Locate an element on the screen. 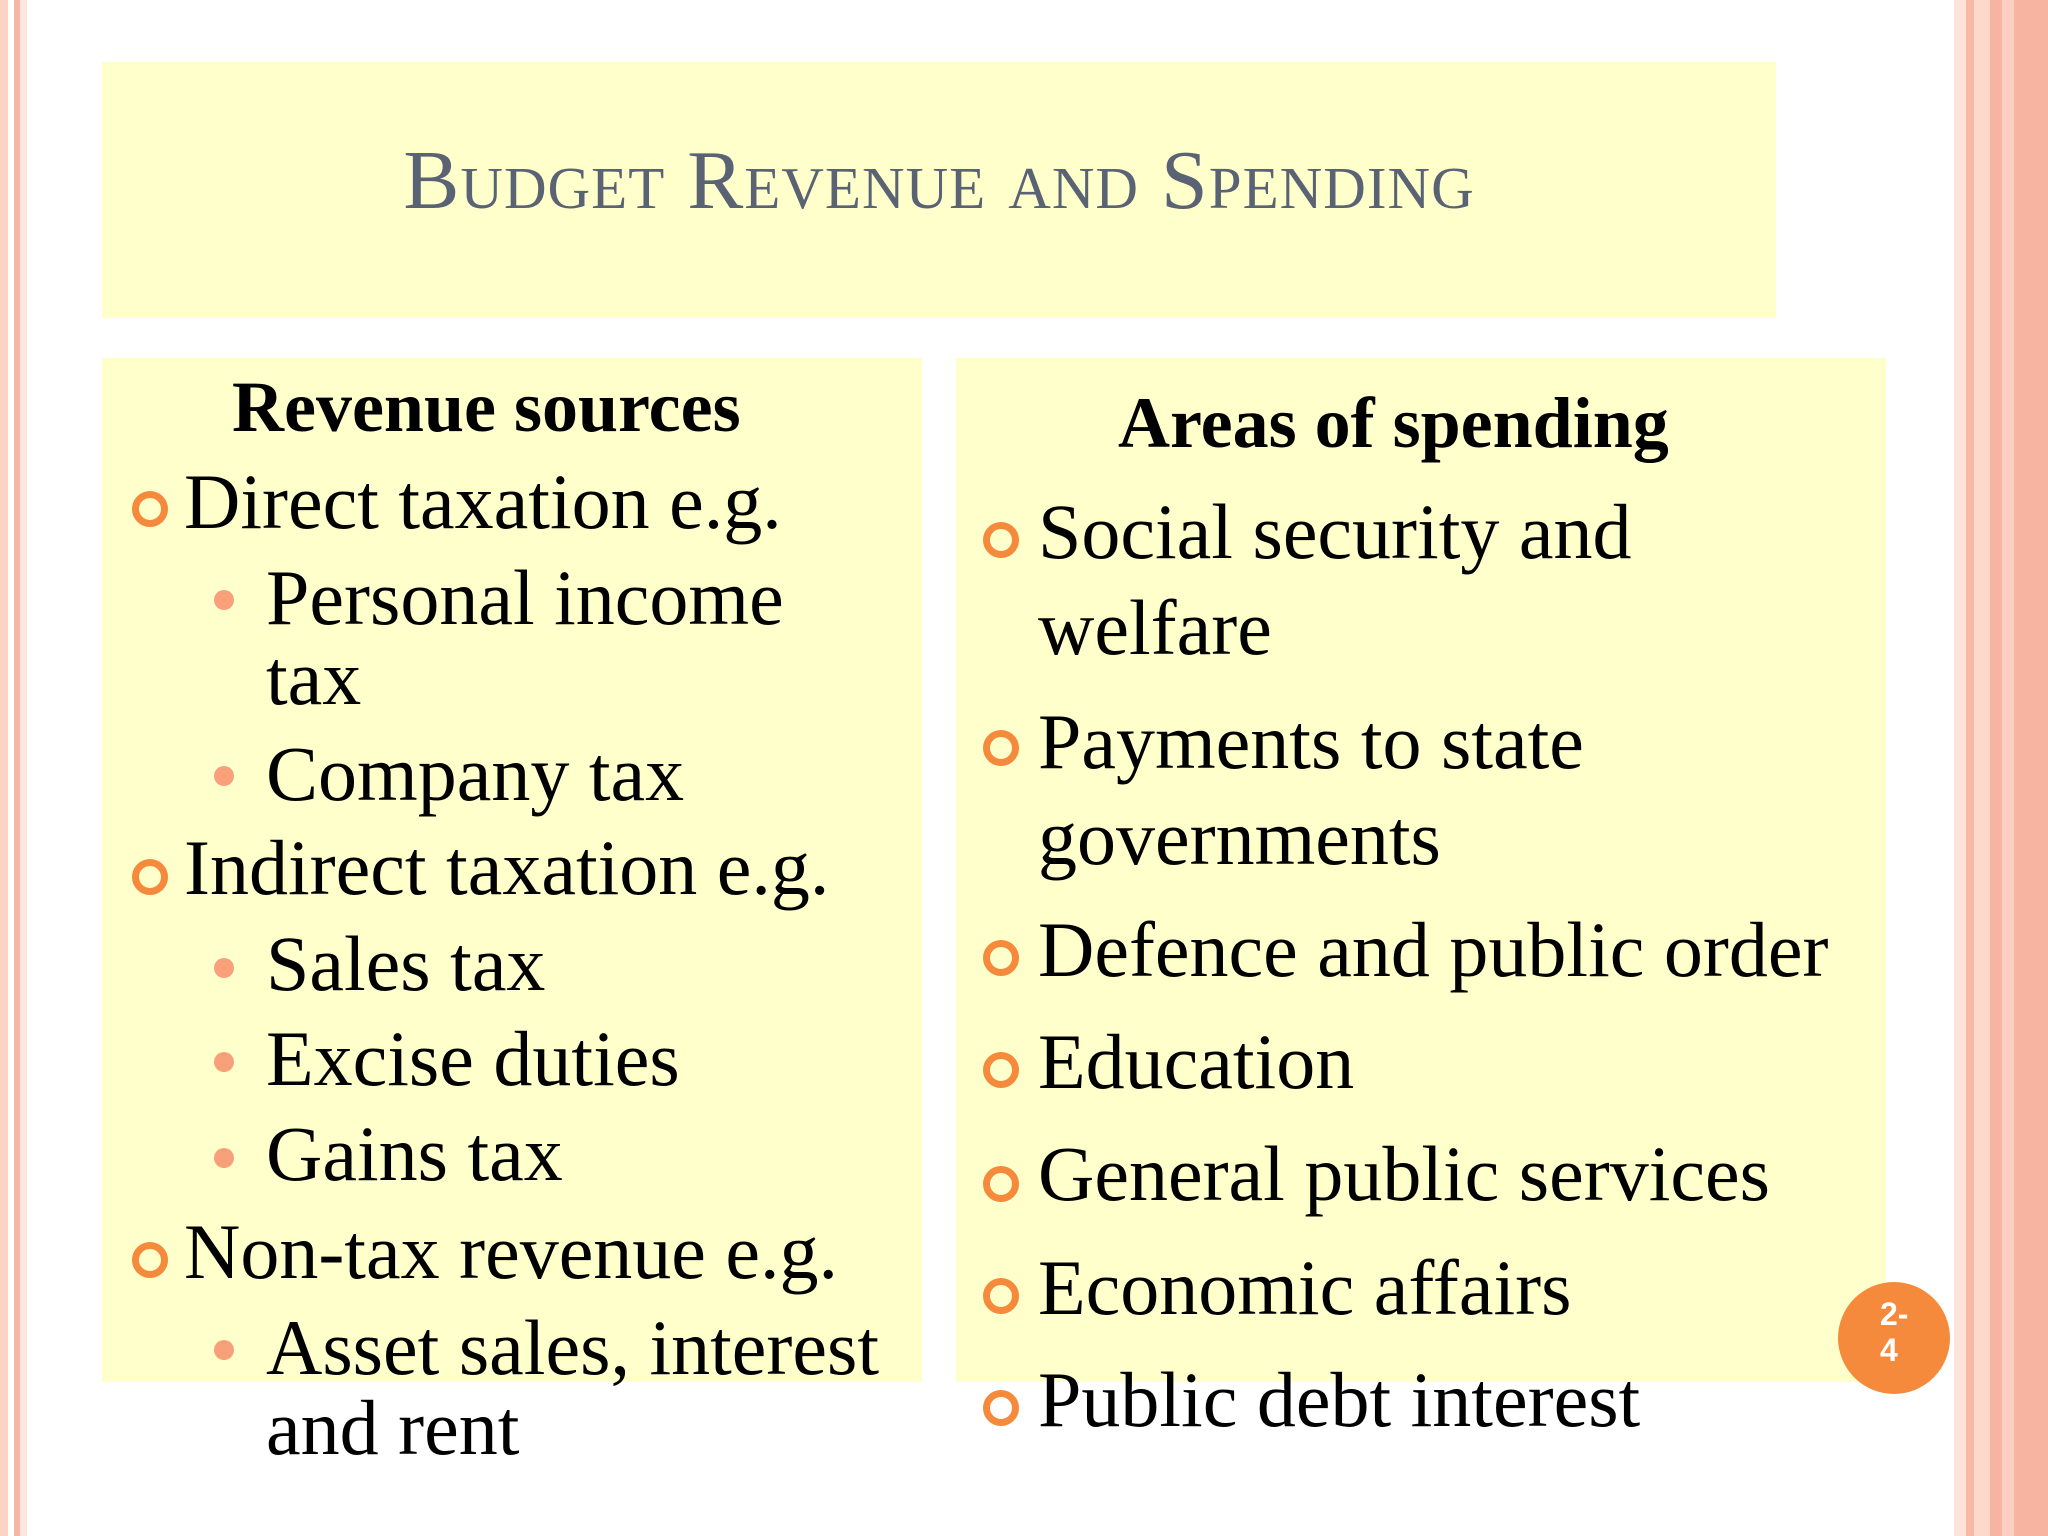 This screenshot has width=2048, height=1536. spending-item-economic-affairs: Economic affairs is located at coordinates (1305, 1287).